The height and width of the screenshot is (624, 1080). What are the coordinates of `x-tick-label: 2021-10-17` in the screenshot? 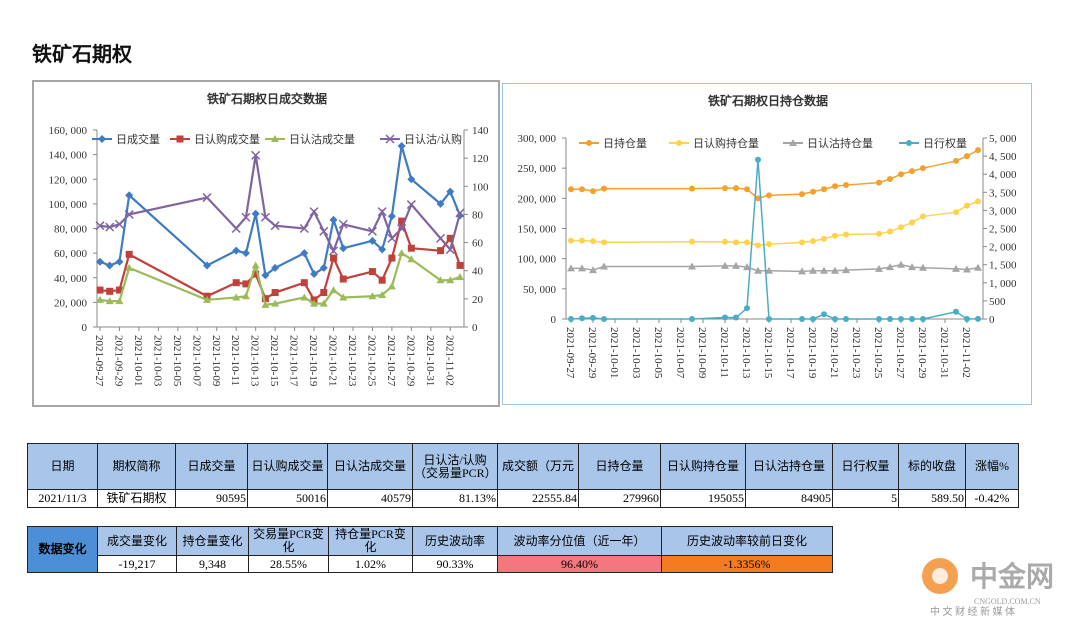 It's located at (294, 361).